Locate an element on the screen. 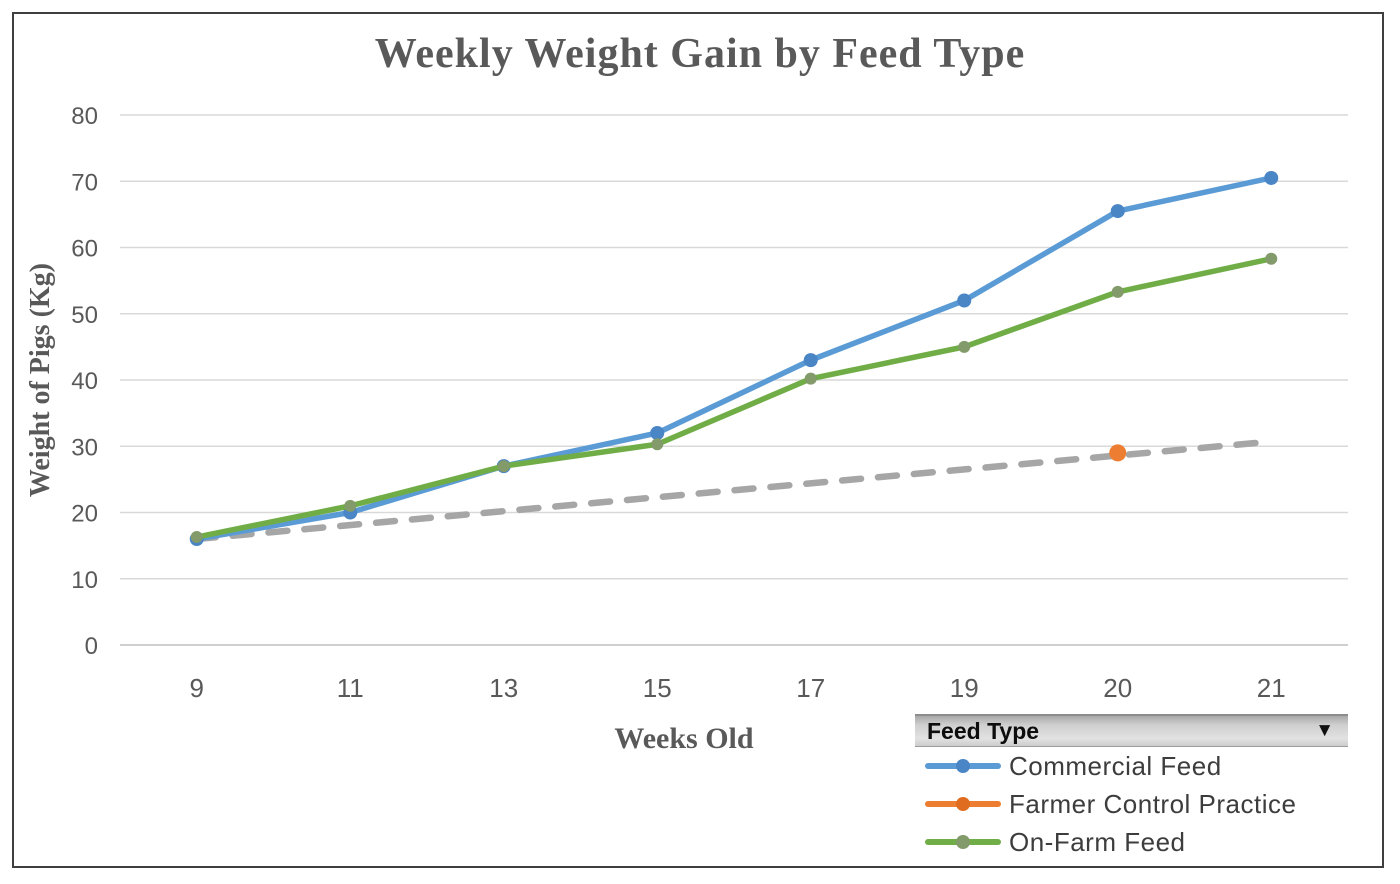 The image size is (1400, 884). chart-title: Weekly Weight Gain by Feed Type is located at coordinates (700, 54).